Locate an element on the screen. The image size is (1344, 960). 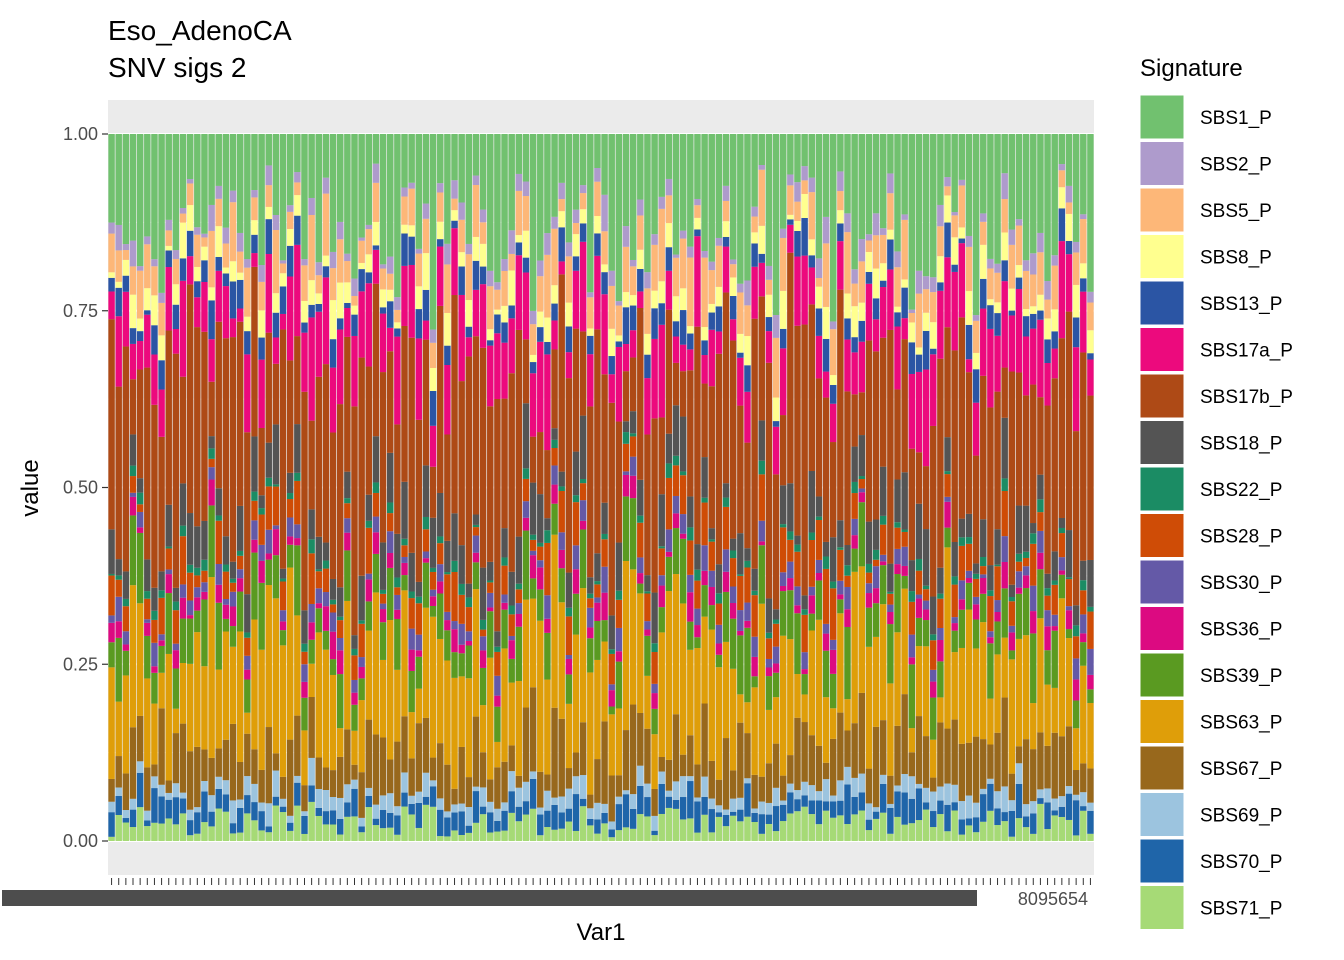
x-tick-labels-overlap is located at coordinates (489, 898).